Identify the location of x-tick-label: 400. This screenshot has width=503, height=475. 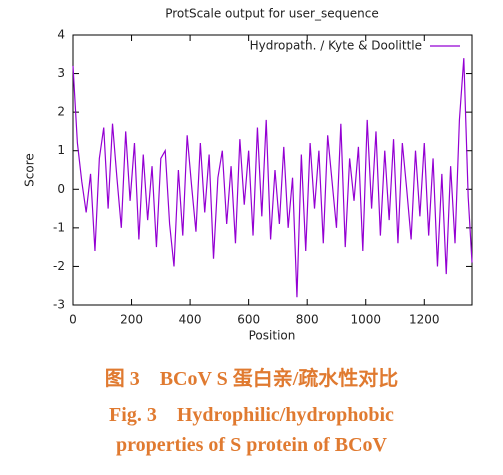
(190, 320).